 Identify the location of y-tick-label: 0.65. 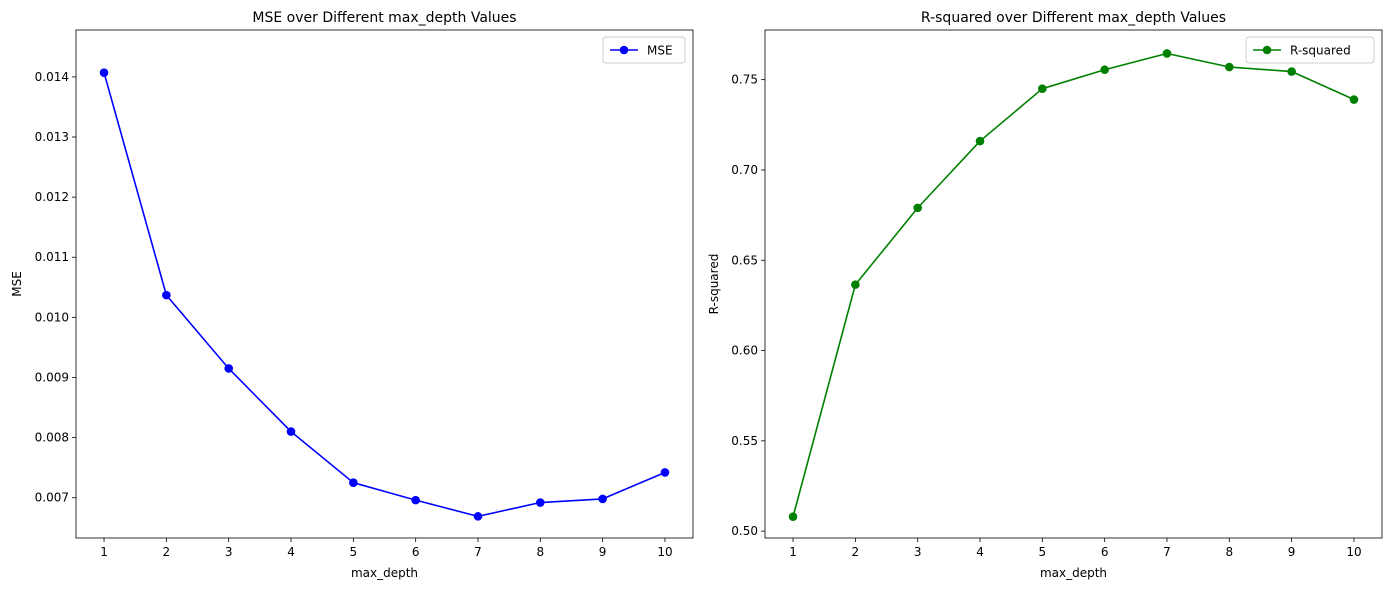
(744, 260).